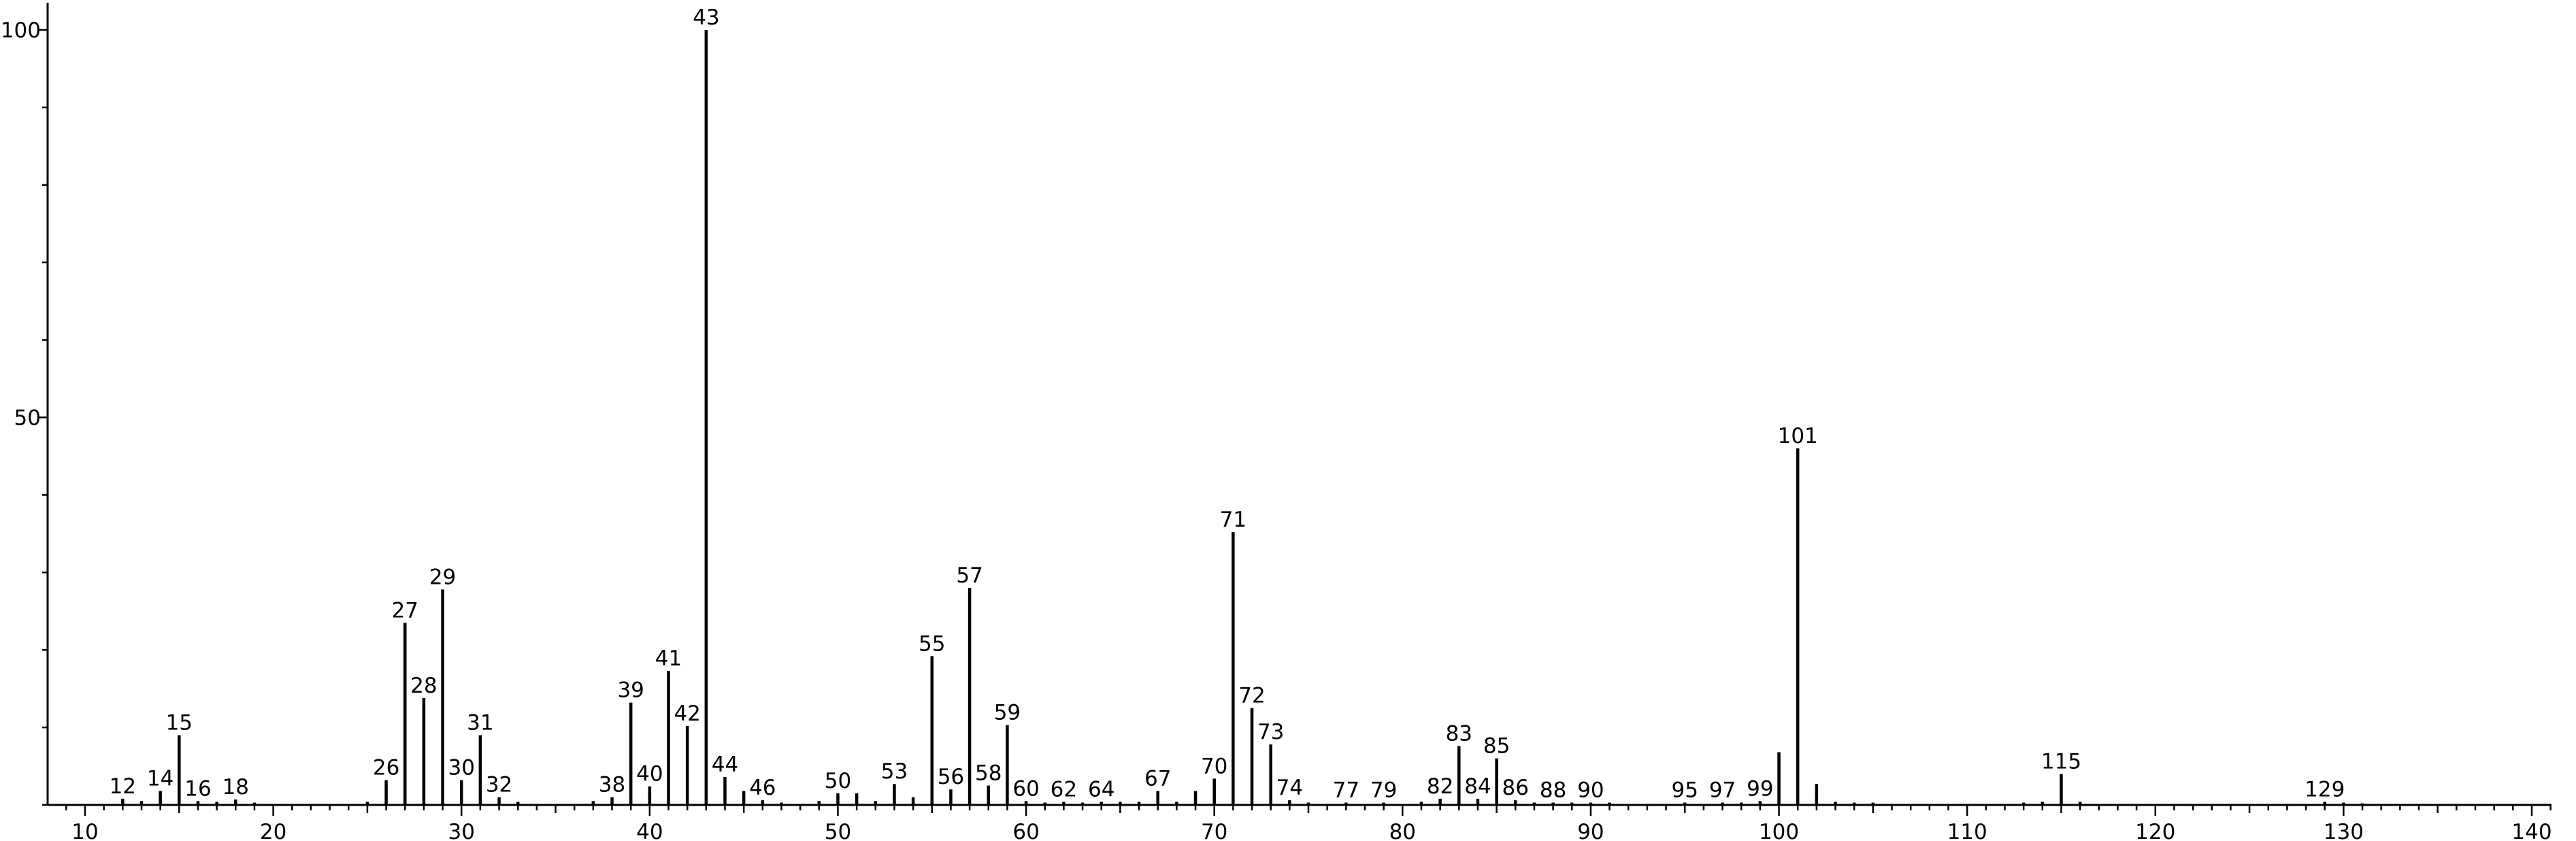 This screenshot has height=841, width=2576. What do you see at coordinates (236, 787) in the screenshot?
I see `peak-label: 18` at bounding box center [236, 787].